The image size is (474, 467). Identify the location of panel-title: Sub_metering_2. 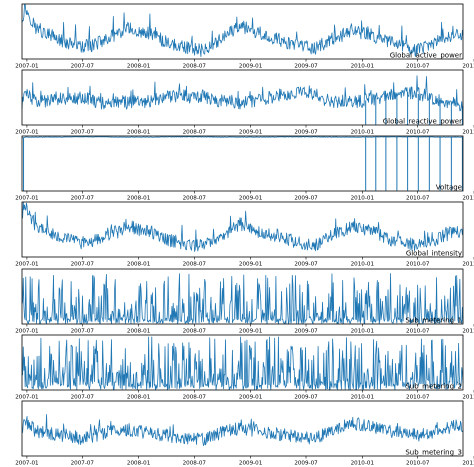
(433, 387).